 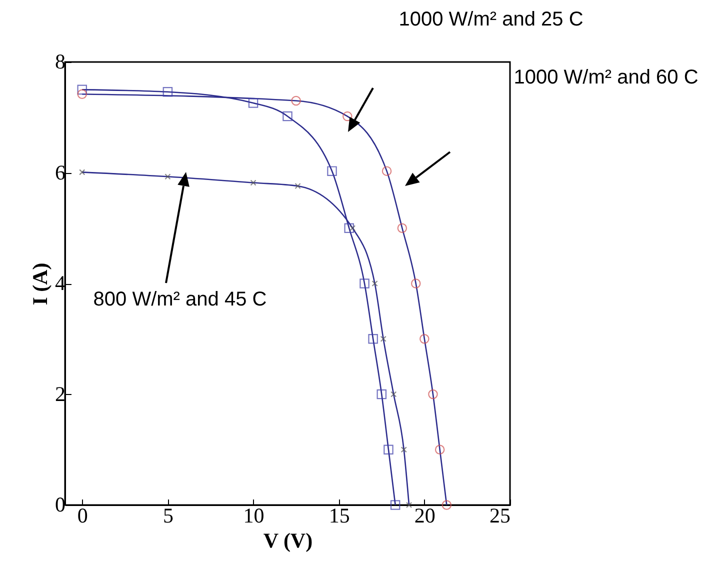 What do you see at coordinates (60, 283) in the screenshot?
I see `y-tick-label: 4` at bounding box center [60, 283].